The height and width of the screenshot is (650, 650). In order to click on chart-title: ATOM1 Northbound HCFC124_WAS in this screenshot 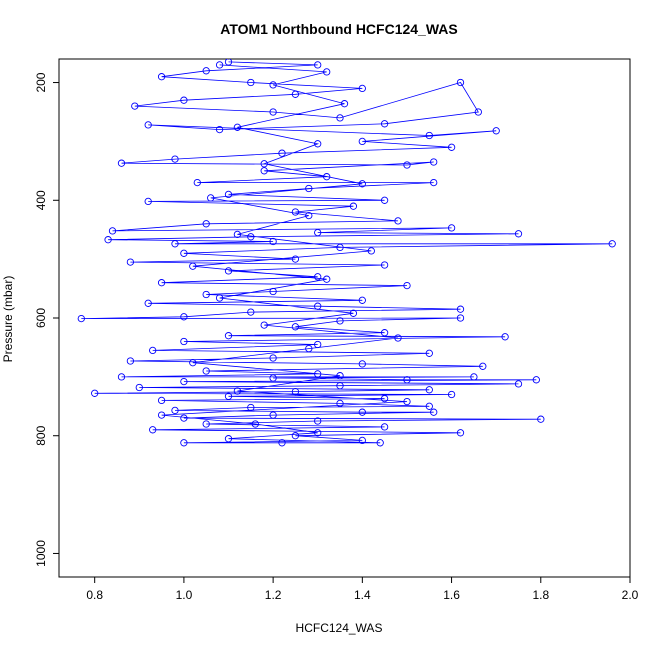, I will do `click(339, 29)`.